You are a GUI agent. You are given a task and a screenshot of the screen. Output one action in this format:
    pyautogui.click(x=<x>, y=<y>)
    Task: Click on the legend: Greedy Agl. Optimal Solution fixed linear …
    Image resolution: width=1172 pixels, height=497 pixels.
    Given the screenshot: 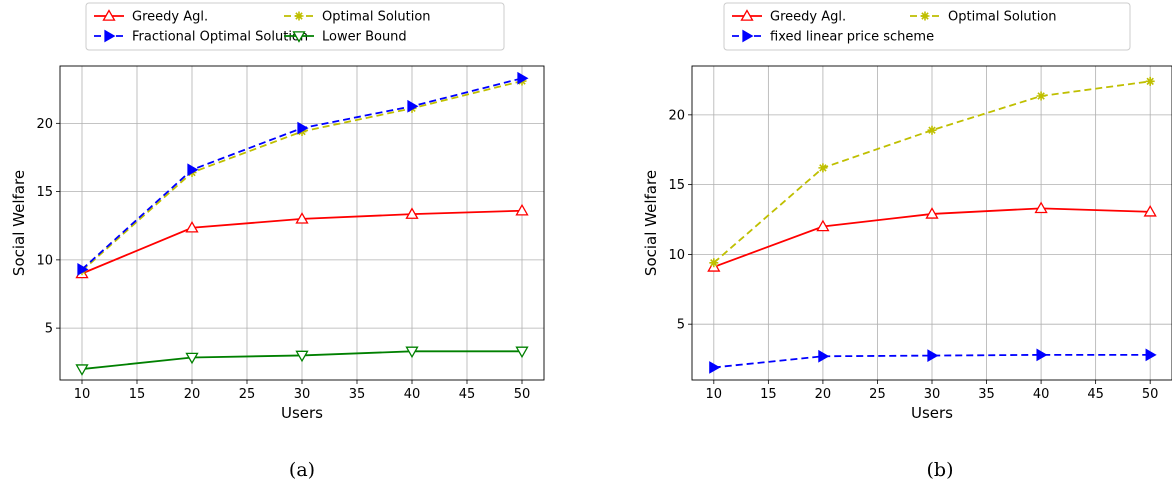 What is the action you would take?
    pyautogui.click(x=927, y=26)
    